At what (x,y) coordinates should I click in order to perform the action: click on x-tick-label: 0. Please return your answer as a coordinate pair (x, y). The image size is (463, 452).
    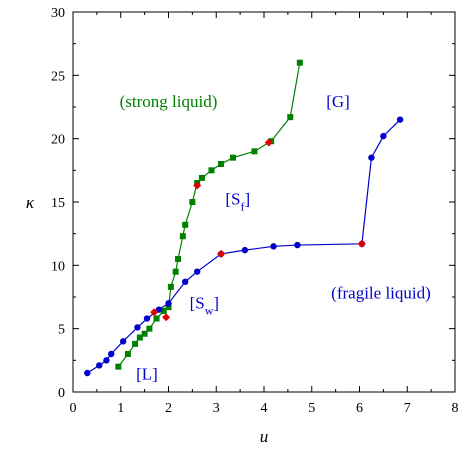
    Looking at the image, I should click on (73, 408).